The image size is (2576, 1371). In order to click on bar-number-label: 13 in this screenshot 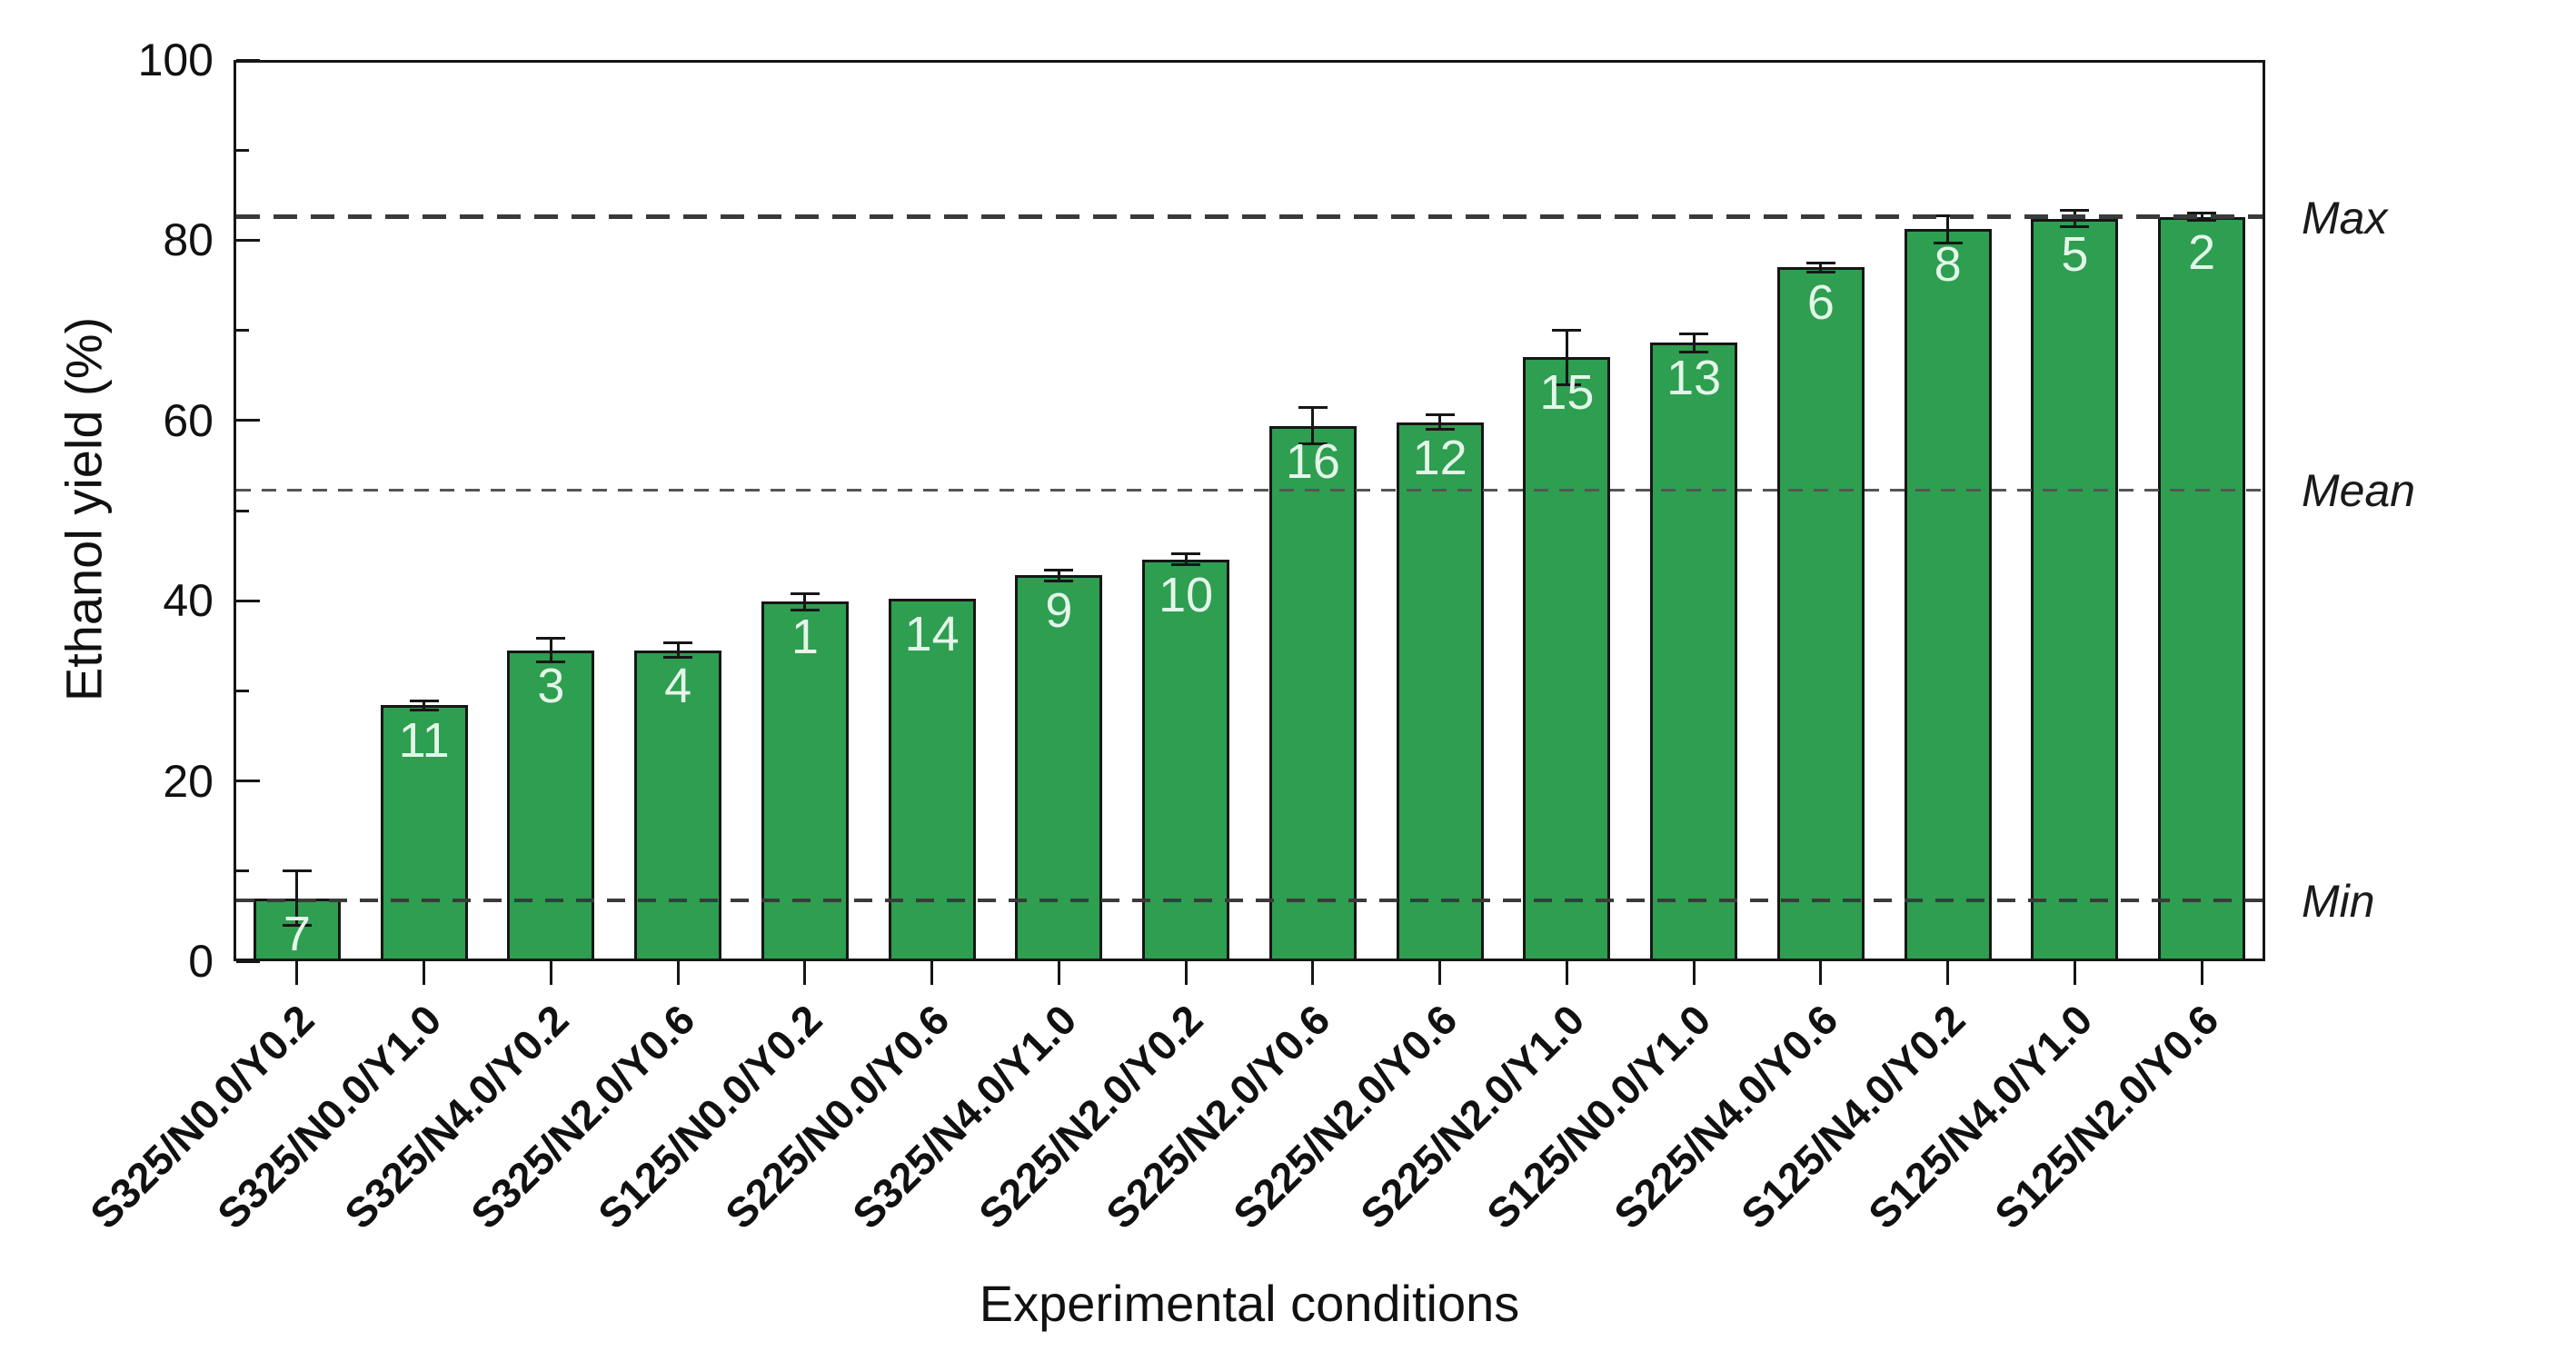, I will do `click(1694, 379)`.